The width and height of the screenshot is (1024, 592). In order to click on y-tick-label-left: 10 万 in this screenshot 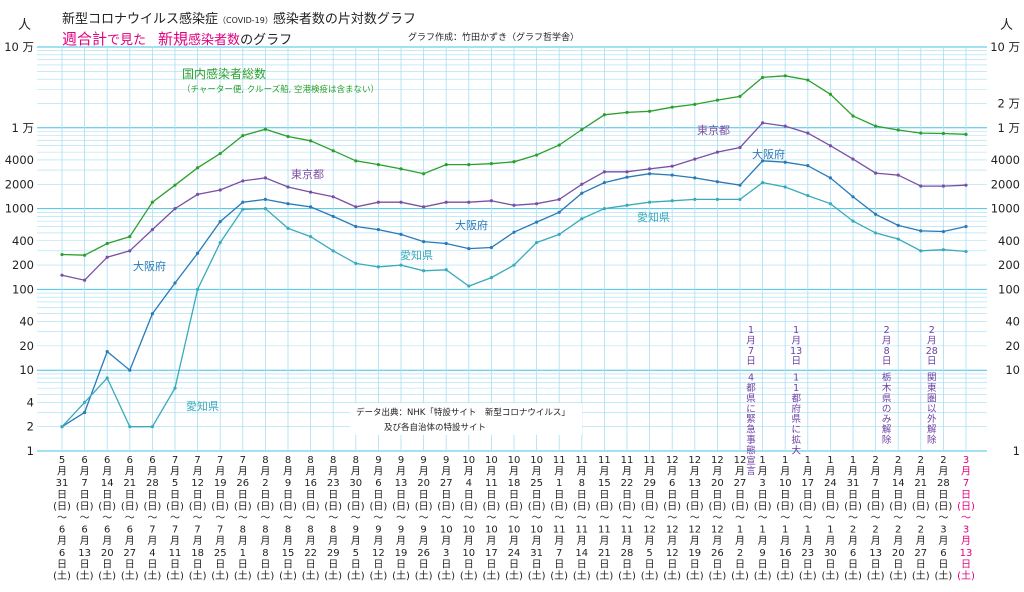, I will do `click(19, 47)`.